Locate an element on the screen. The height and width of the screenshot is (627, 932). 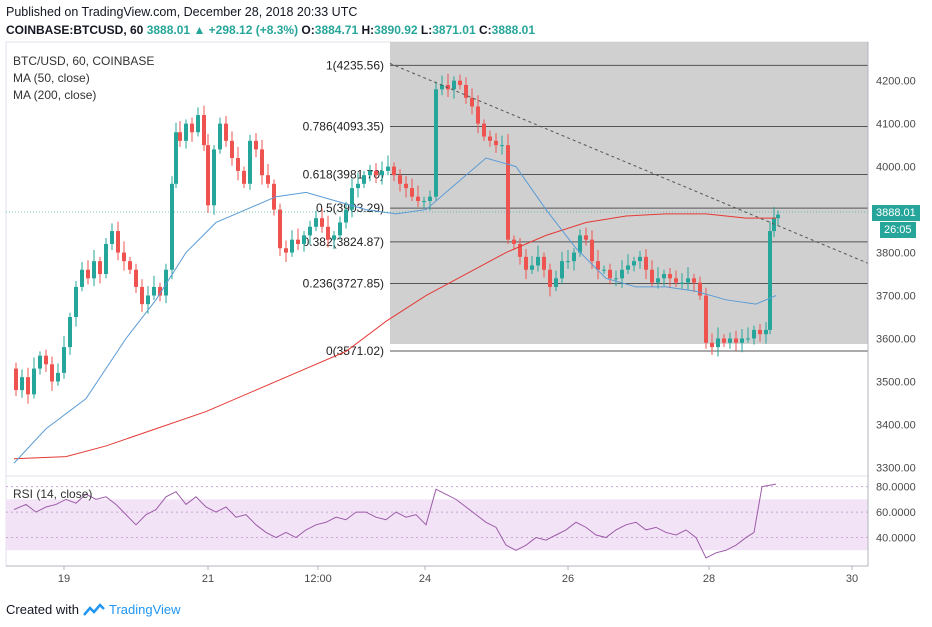
fib-level-label: 1(4235.56) is located at coordinates (355, 65).